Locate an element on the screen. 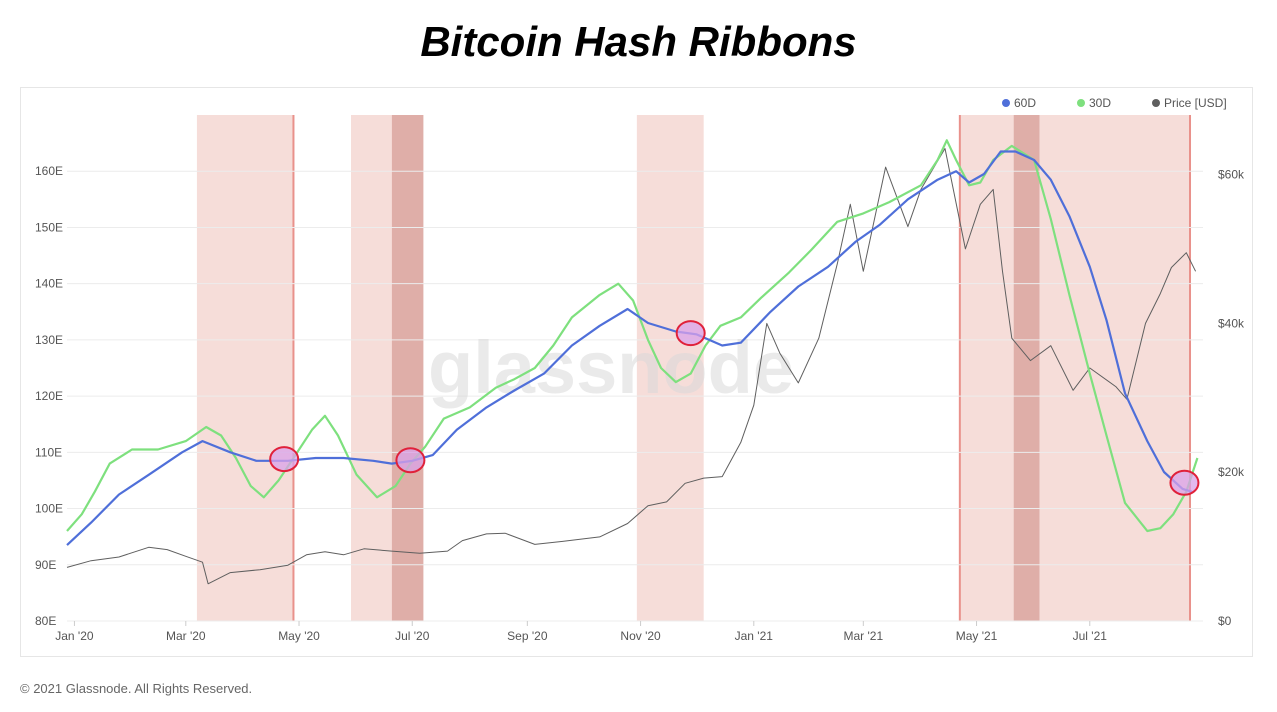  legend-label: Price [USD] is located at coordinates (1195, 103).